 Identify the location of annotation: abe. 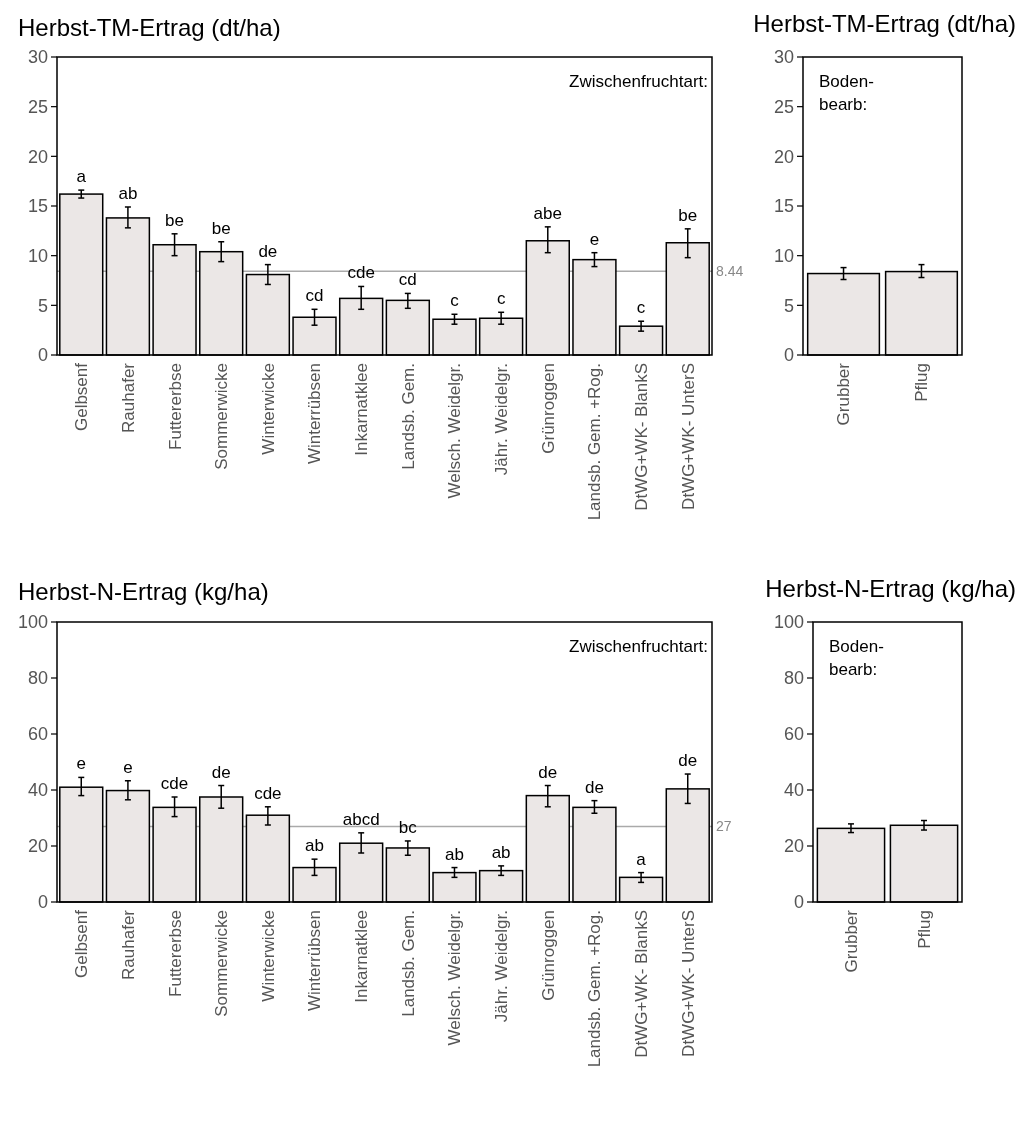
(547, 213).